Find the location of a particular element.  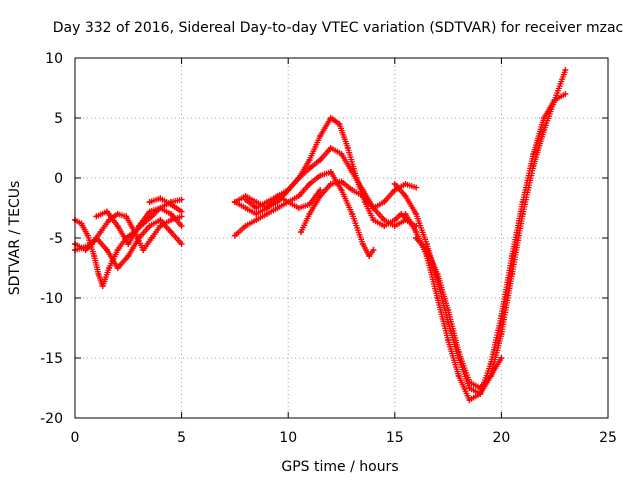

series-arc-early-e is located at coordinates (165, 205).